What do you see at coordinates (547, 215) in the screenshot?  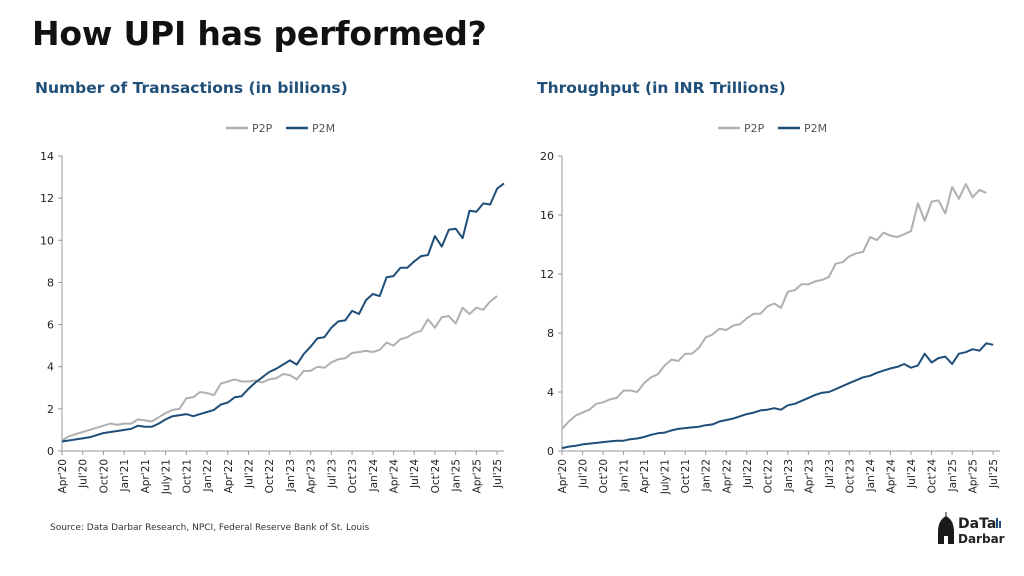 I see `y-tick-label: 16` at bounding box center [547, 215].